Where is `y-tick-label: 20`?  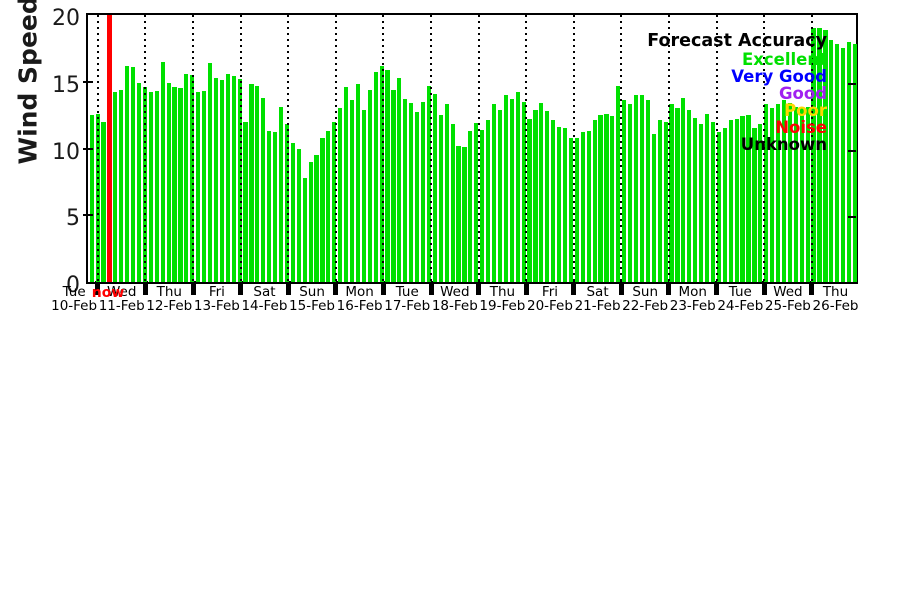 y-tick-label: 20 is located at coordinates (66, 18).